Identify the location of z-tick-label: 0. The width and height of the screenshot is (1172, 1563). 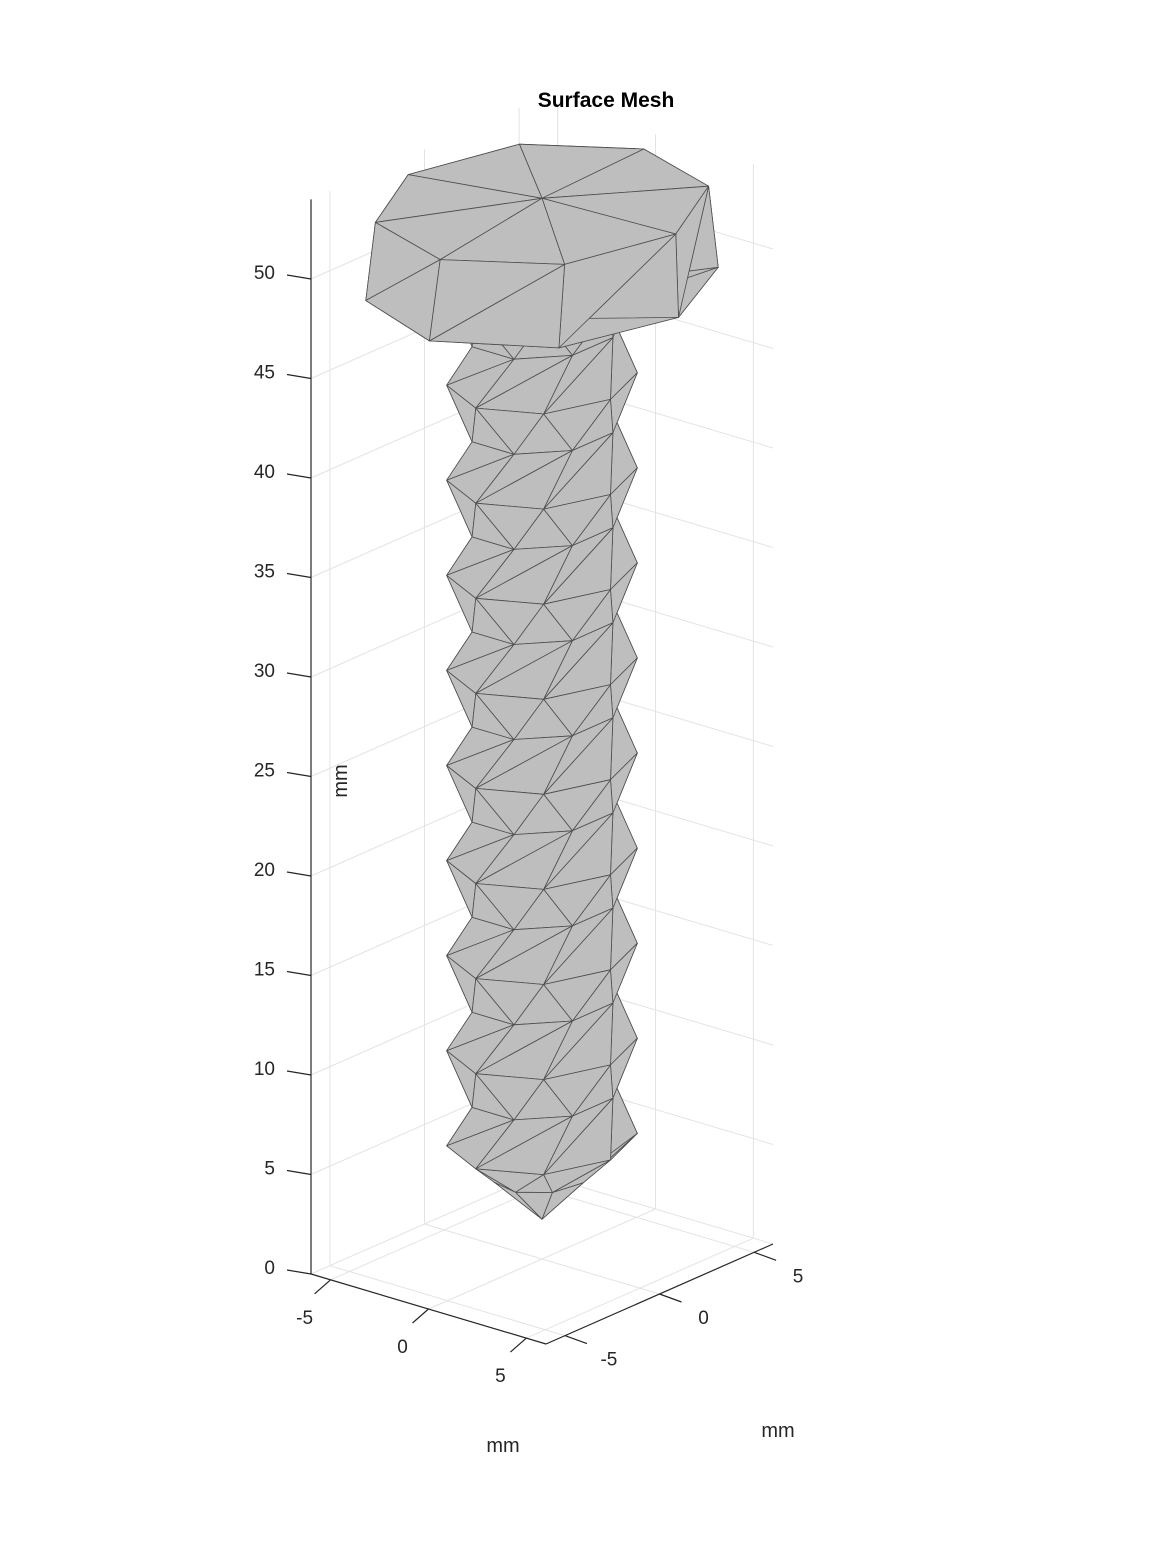
(269, 1268).